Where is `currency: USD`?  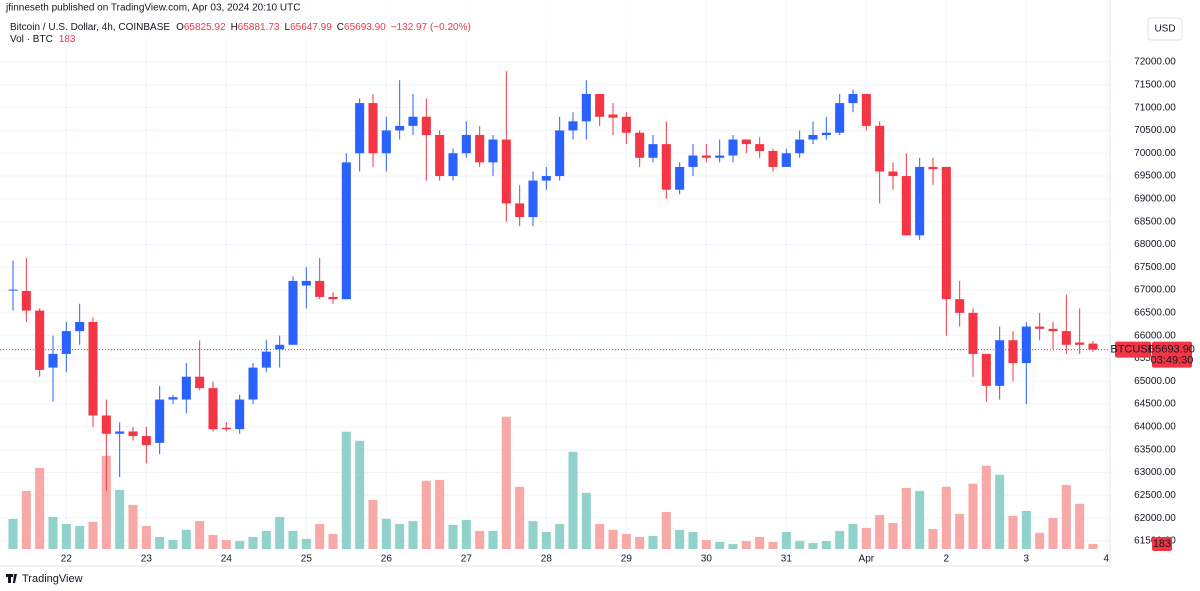
currency: USD is located at coordinates (1164, 29).